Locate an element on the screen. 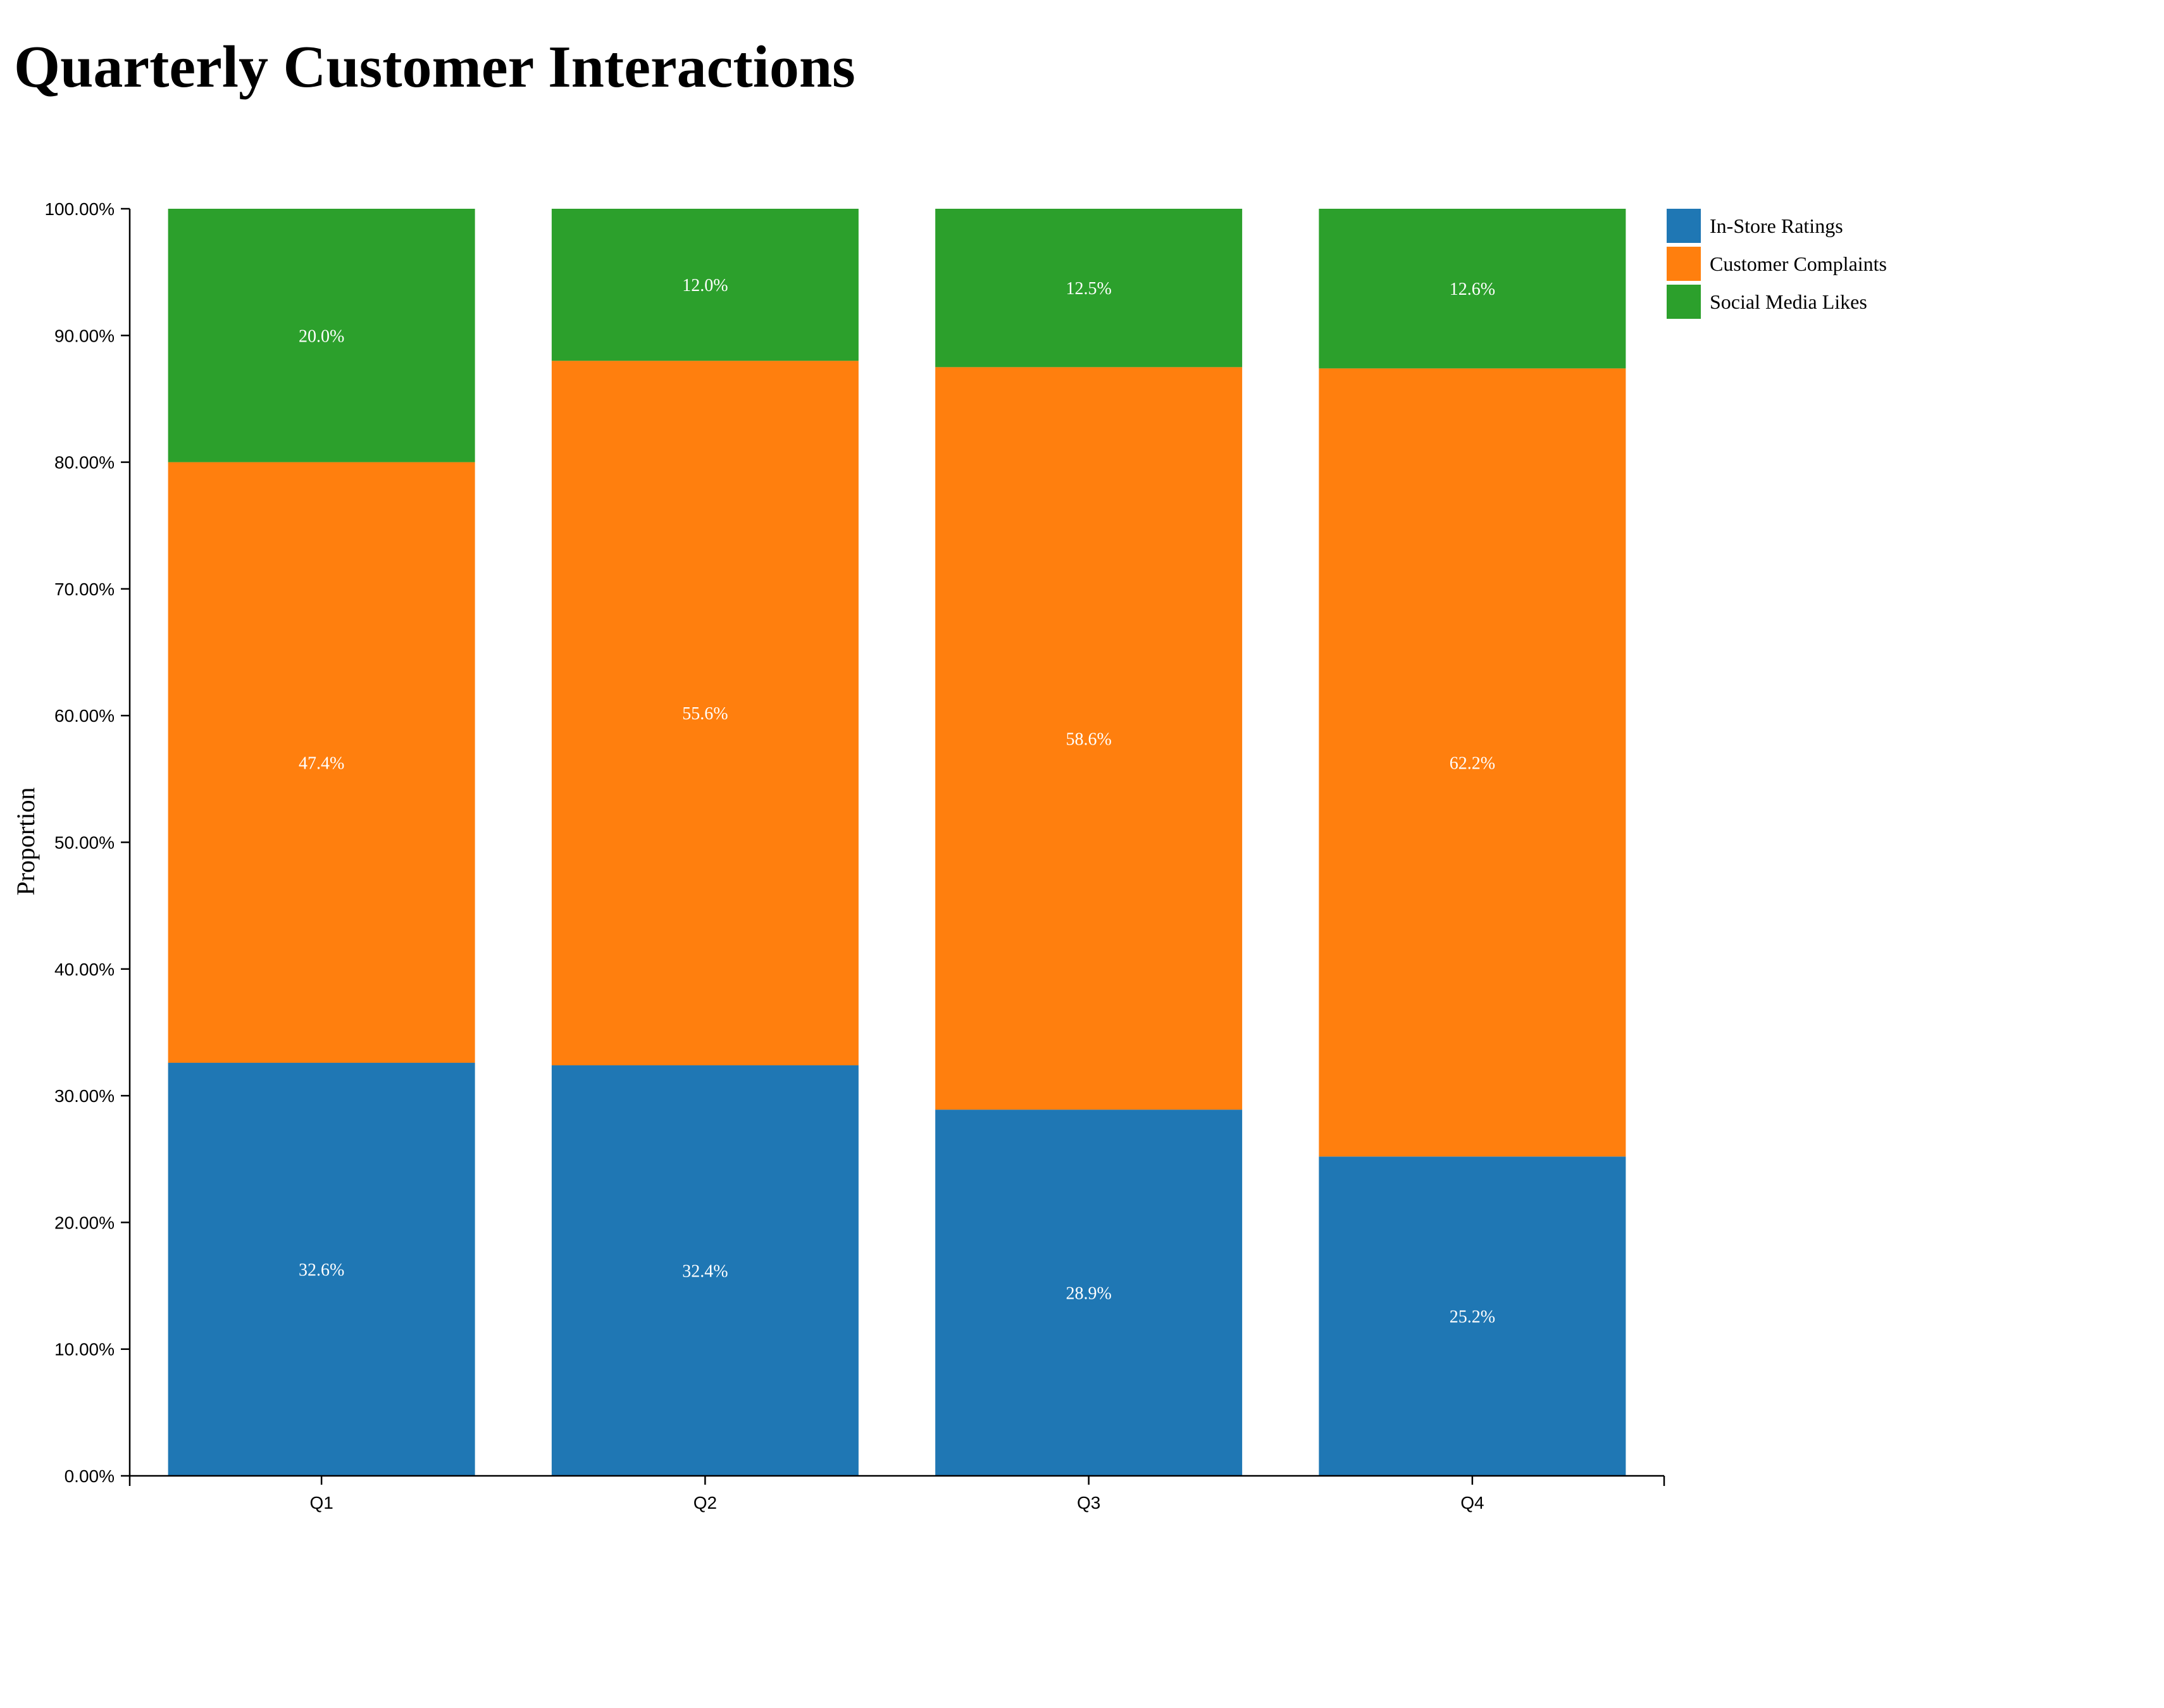 The width and height of the screenshot is (2164, 1708). segment-label-q4-customer-complaints: 62.2% is located at coordinates (1473, 763).